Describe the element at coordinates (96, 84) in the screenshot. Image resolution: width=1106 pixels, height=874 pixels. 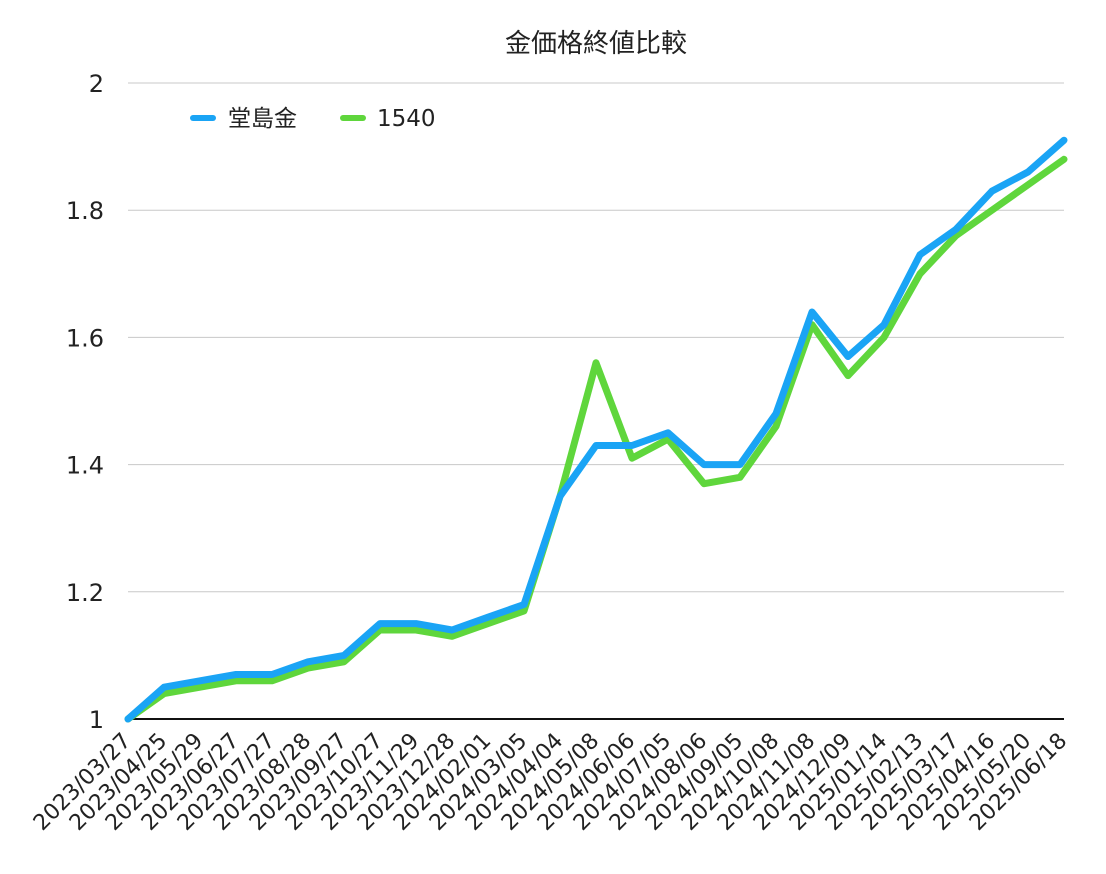
I see `y-tick-label: 2` at that location.